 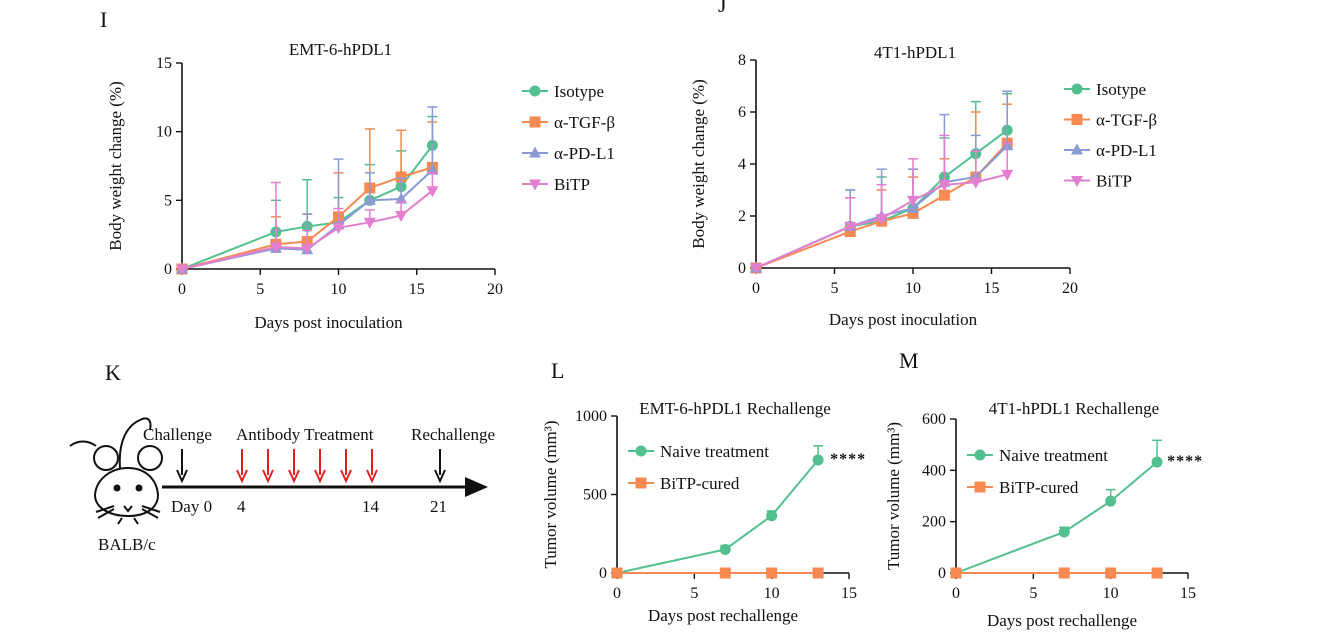 What do you see at coordinates (934, 522) in the screenshot?
I see `y-tick-label: 200` at bounding box center [934, 522].